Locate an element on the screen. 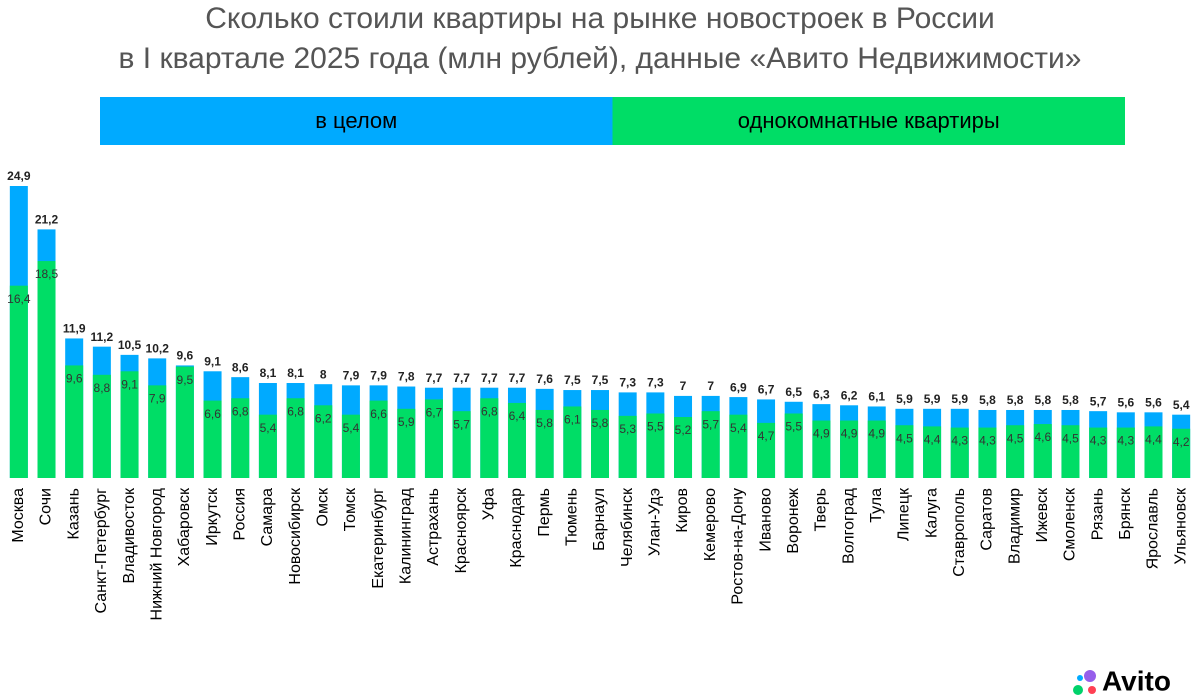 This screenshot has height=698, width=1200. x-tick-label: Ярославль is located at coordinates (1153, 528).